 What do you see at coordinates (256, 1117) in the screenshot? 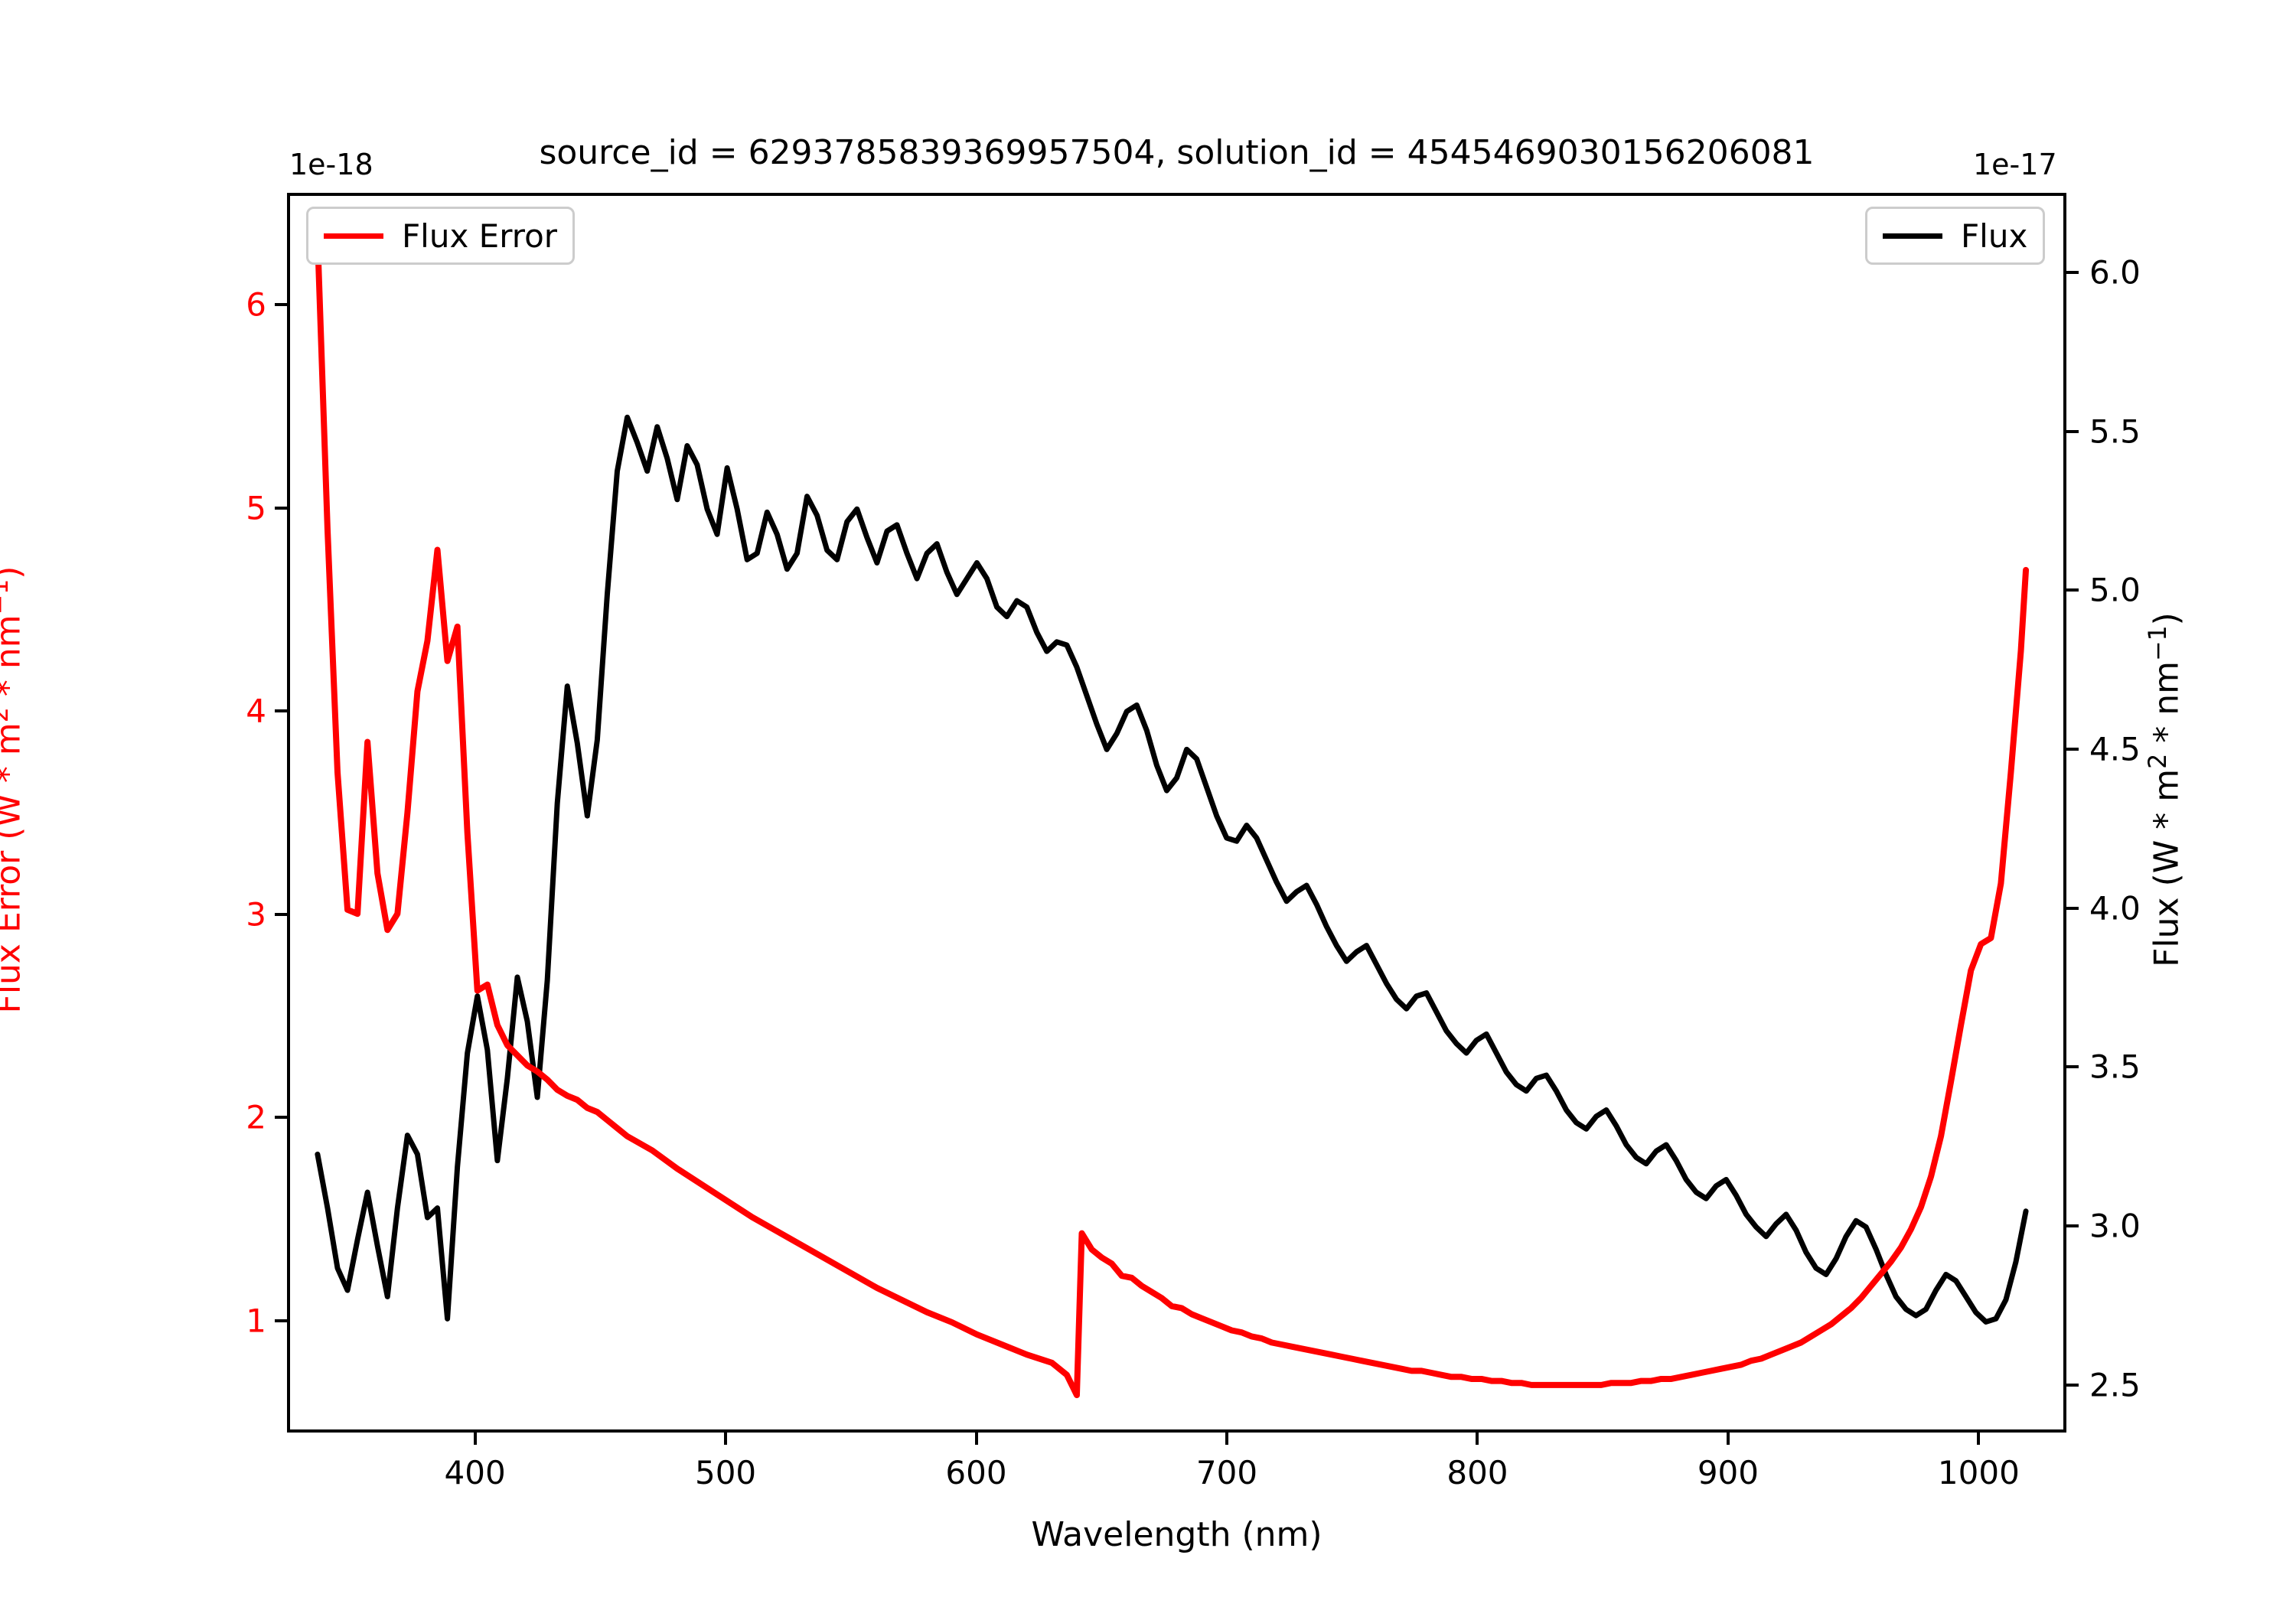
I see `left-y-tick-label-2: 2` at bounding box center [256, 1117].